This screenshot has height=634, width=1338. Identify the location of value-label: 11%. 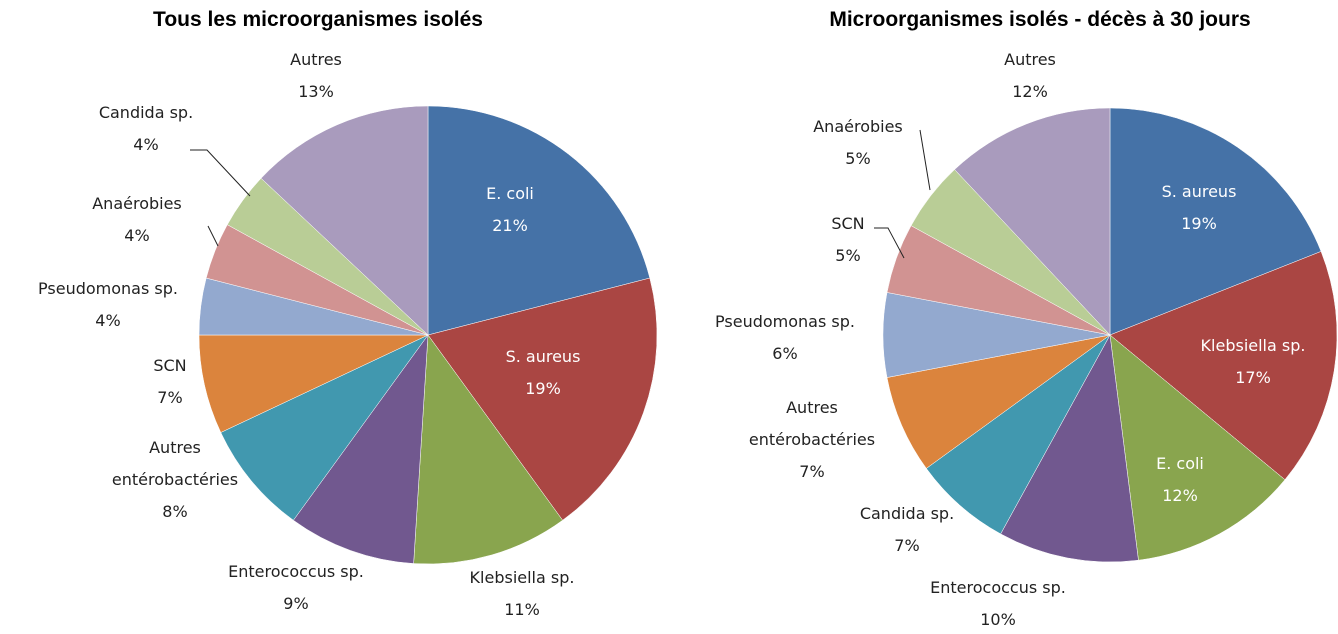
(522, 609).